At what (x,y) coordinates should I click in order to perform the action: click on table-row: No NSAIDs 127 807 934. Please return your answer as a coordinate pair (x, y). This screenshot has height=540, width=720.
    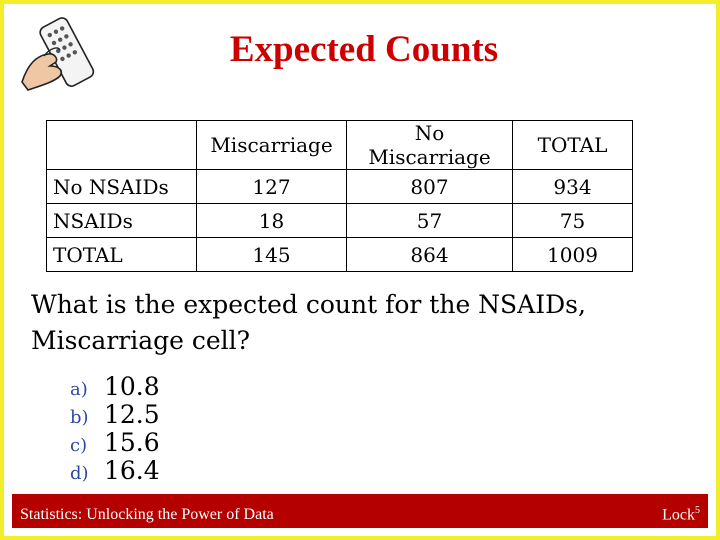
    Looking at the image, I should click on (339, 186).